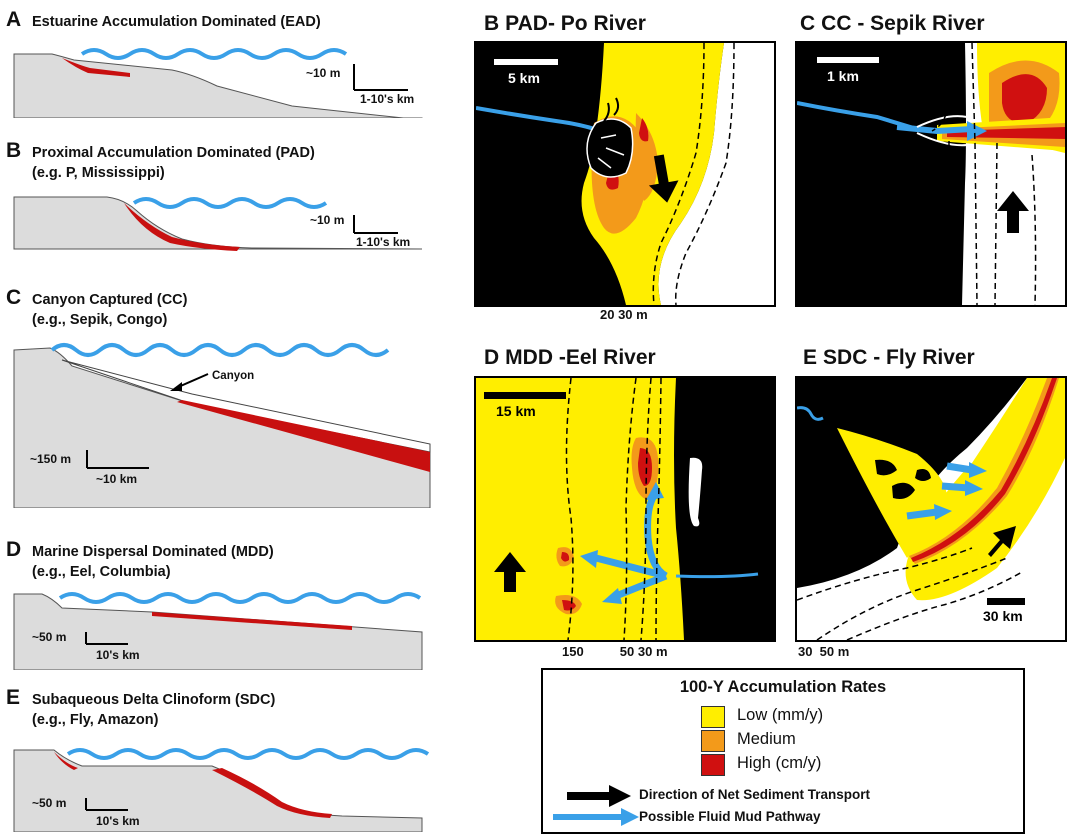  I want to click on map-c-scale-label: 1 km, so click(843, 76).